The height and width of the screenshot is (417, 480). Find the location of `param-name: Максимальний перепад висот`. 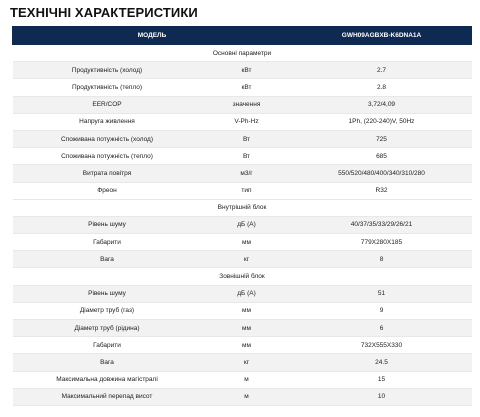

param-name: Максимальний перепад висот is located at coordinates (107, 397).